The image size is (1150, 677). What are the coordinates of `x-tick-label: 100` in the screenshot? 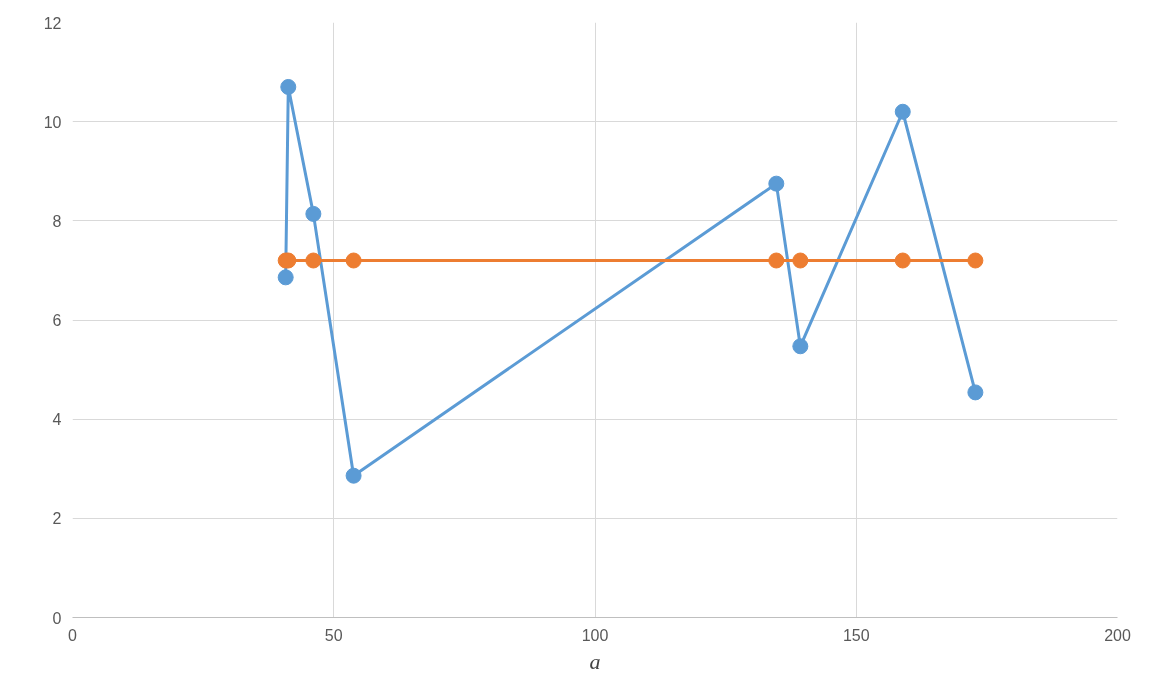 It's located at (595, 635).